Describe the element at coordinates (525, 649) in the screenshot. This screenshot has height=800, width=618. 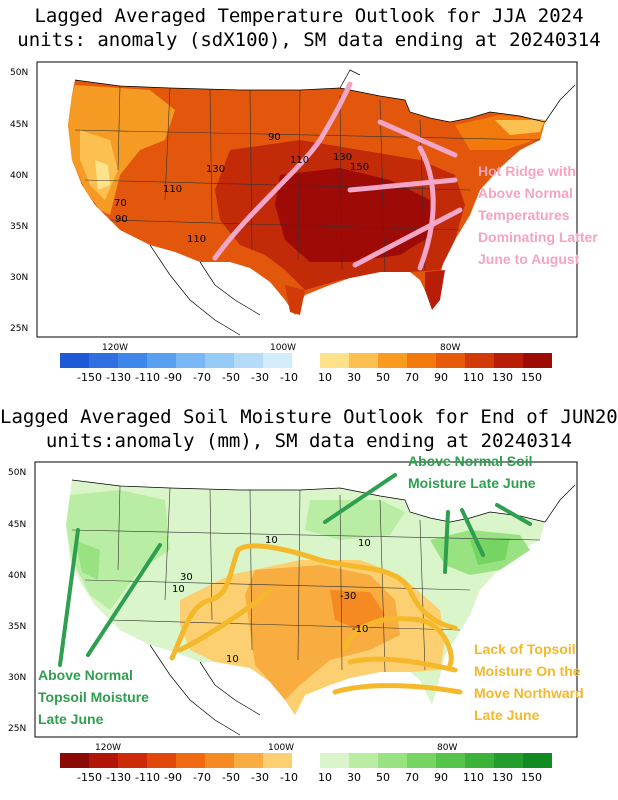
I see `callout-line: Lack of Topsoil` at that location.